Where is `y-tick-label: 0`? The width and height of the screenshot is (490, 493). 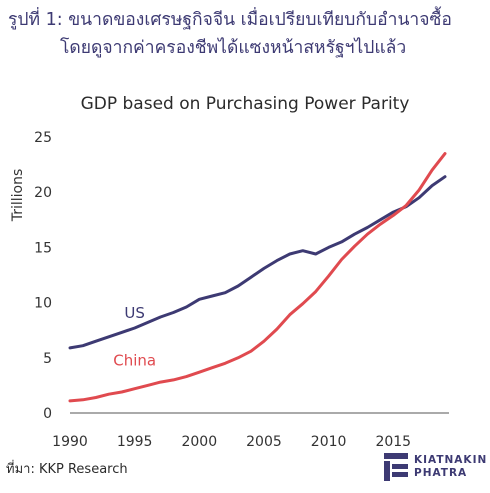
y-tick-label: 0 is located at coordinates (47, 414).